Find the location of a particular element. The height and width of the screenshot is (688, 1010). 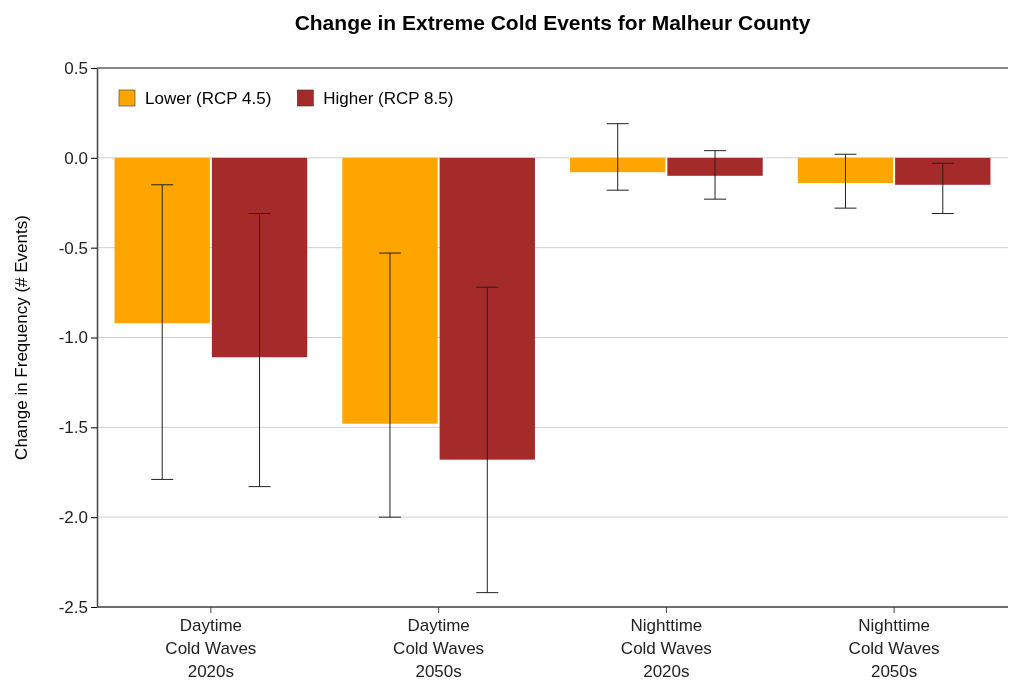

x-tick-label: Daytime Cold Waves 2050s is located at coordinates (439, 648).